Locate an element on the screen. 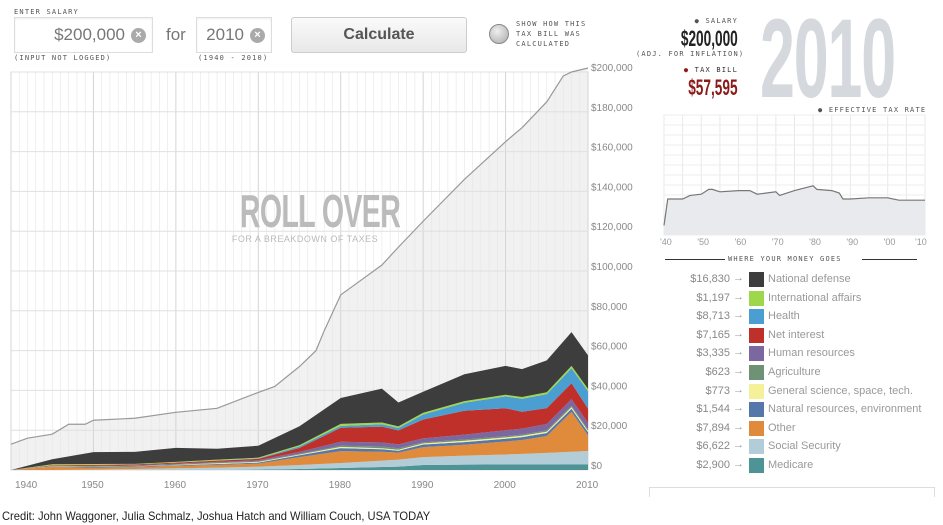 This screenshot has height=525, width=943. legend-item: $3,335 → Human resources is located at coordinates (800, 353).